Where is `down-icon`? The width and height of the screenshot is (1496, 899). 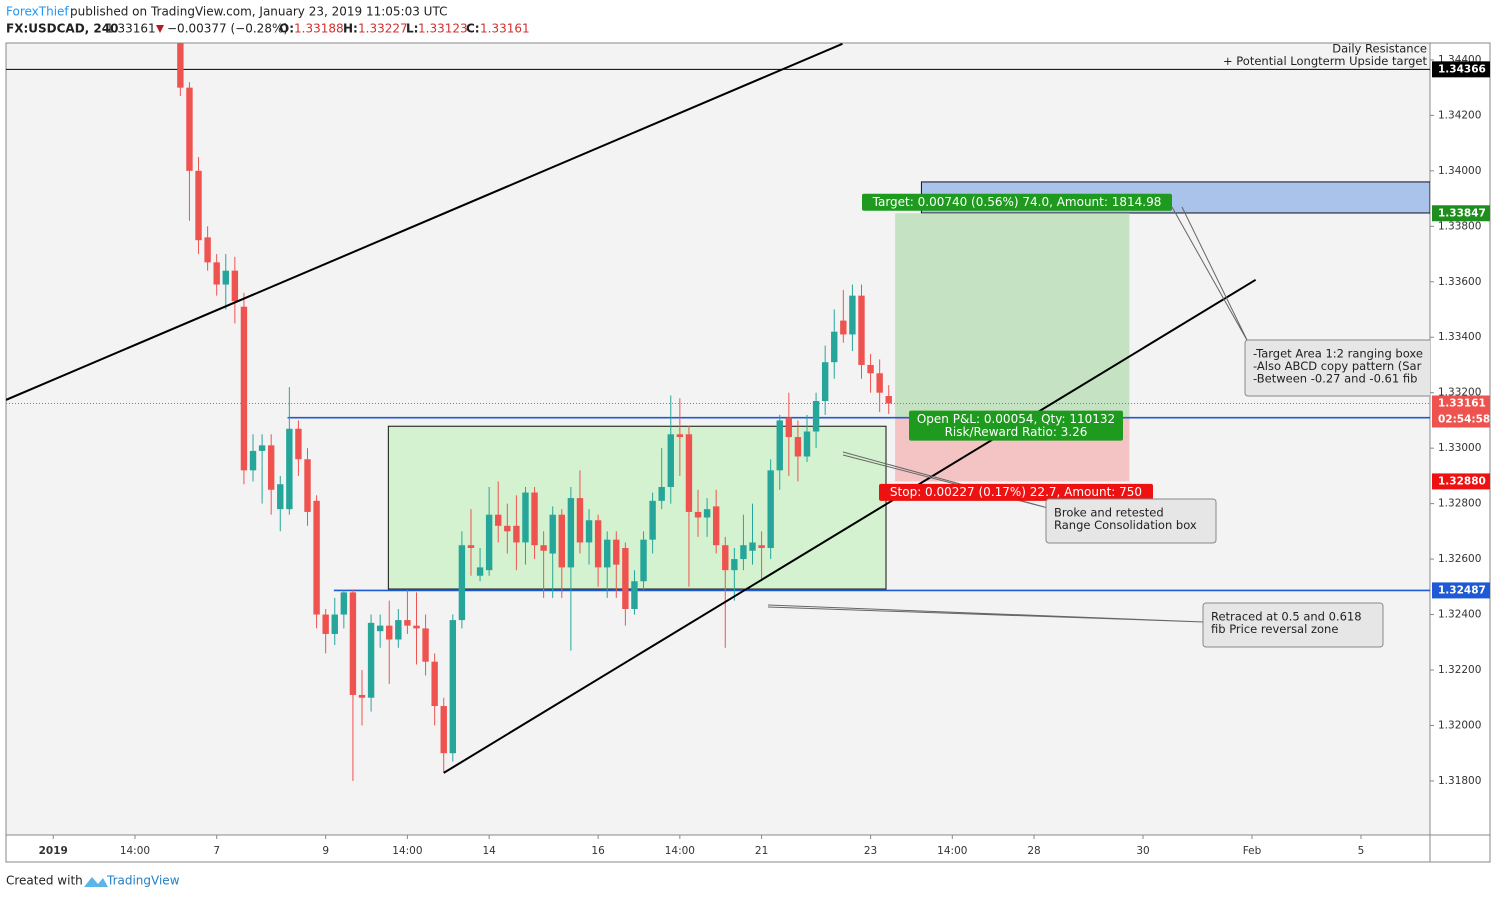 down-icon is located at coordinates (160, 29).